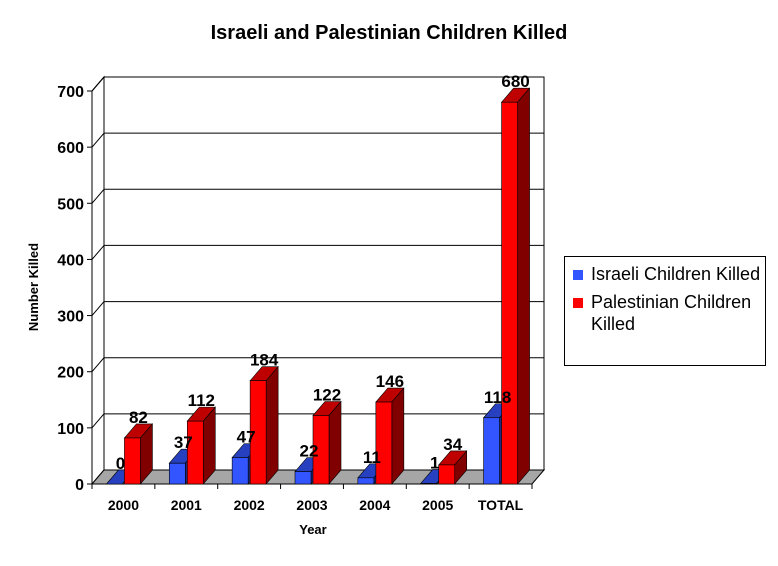 The image size is (778, 566). I want to click on data-label: 47, so click(246, 437).